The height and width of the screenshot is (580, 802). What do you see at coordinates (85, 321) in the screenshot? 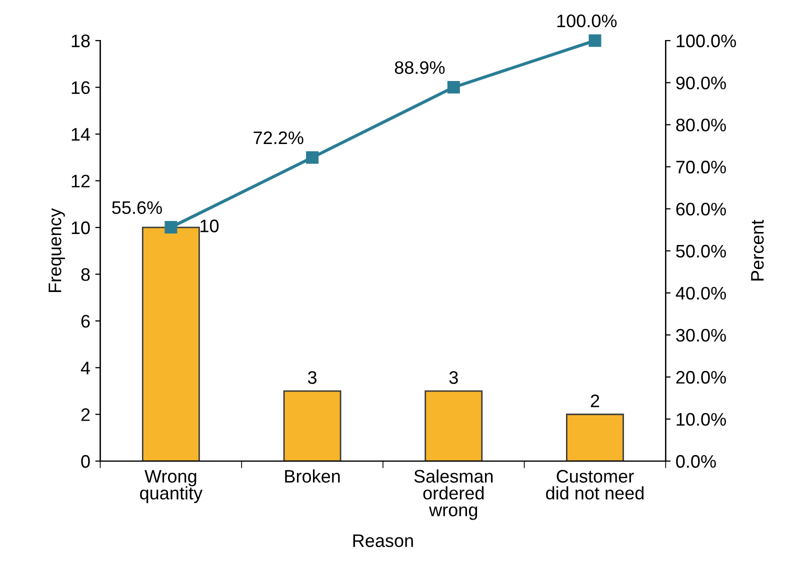
I see `y-tick-label: 6` at bounding box center [85, 321].